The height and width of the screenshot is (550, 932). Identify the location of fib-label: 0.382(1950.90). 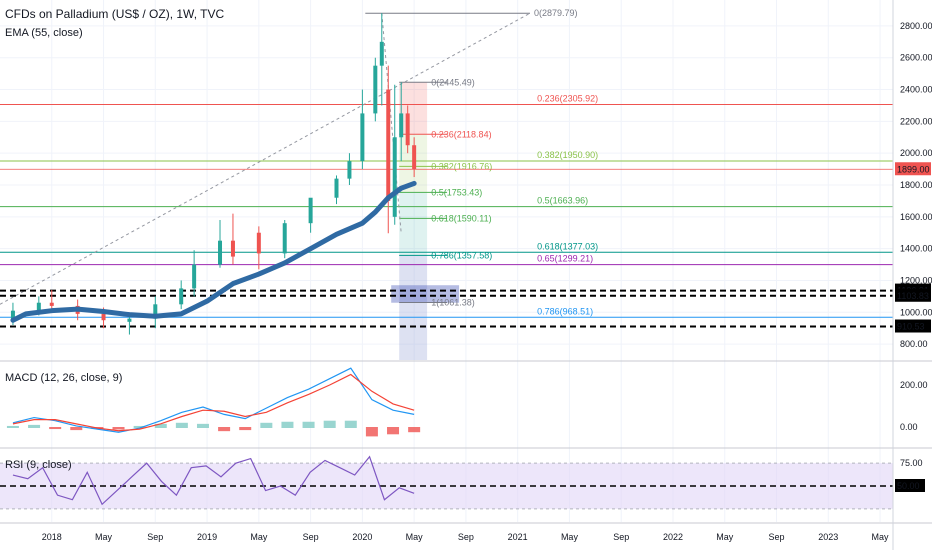
(567, 155).